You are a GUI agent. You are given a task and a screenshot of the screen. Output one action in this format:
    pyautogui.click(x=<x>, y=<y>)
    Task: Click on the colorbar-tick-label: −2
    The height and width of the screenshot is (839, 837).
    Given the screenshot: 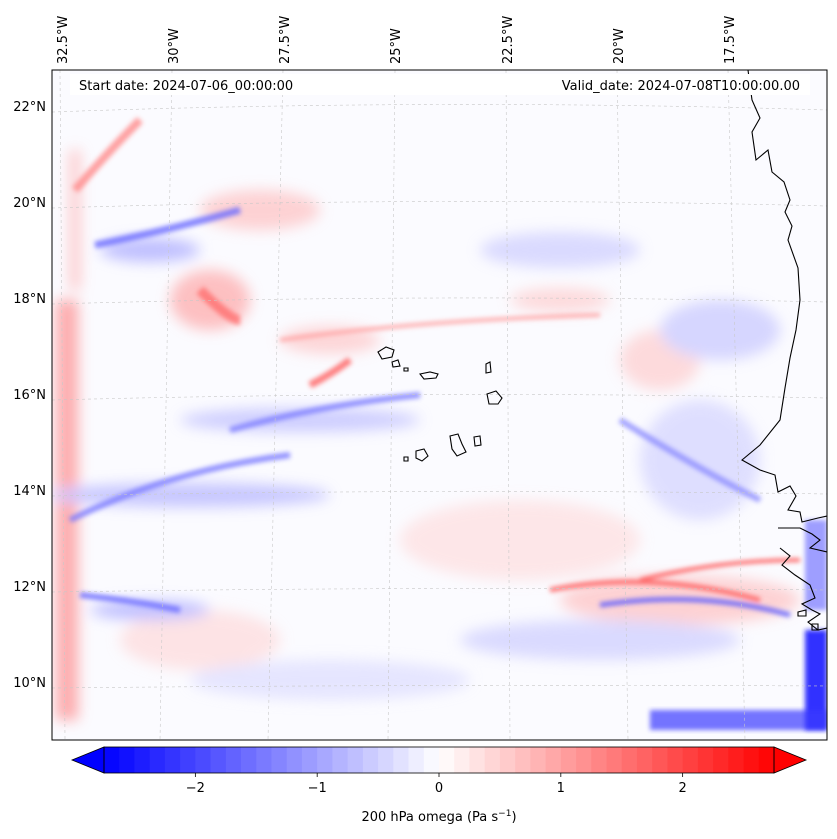 What is the action you would take?
    pyautogui.click(x=195, y=788)
    